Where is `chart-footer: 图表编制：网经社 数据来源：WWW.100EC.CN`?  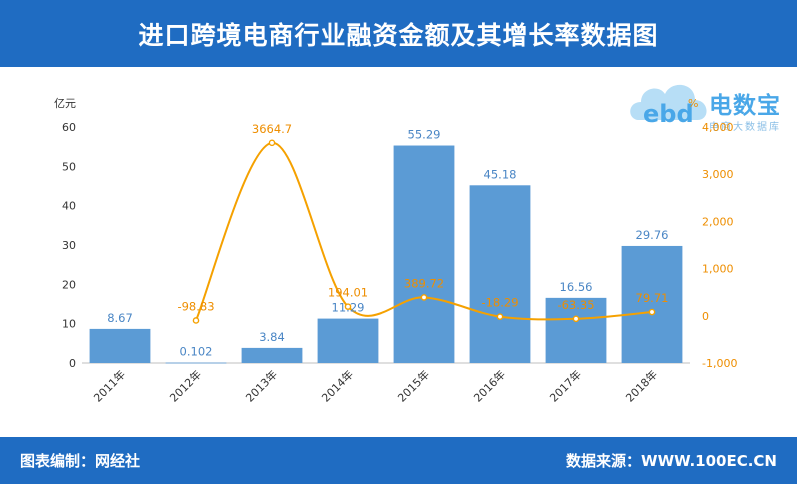
chart-footer: 图表编制：网经社 数据来源：WWW.100EC.CN is located at coordinates (398, 460).